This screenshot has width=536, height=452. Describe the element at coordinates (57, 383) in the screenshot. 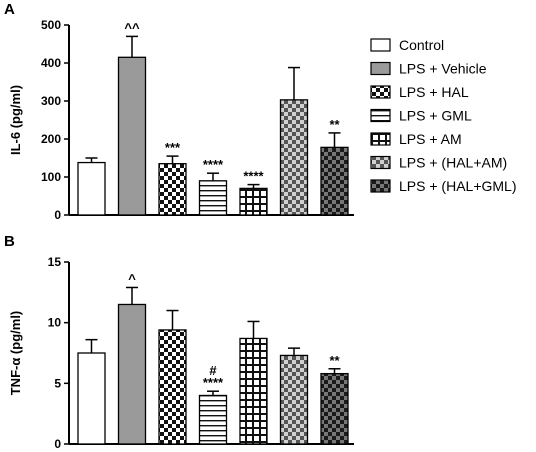

I see `y-tick-label: 5` at that location.